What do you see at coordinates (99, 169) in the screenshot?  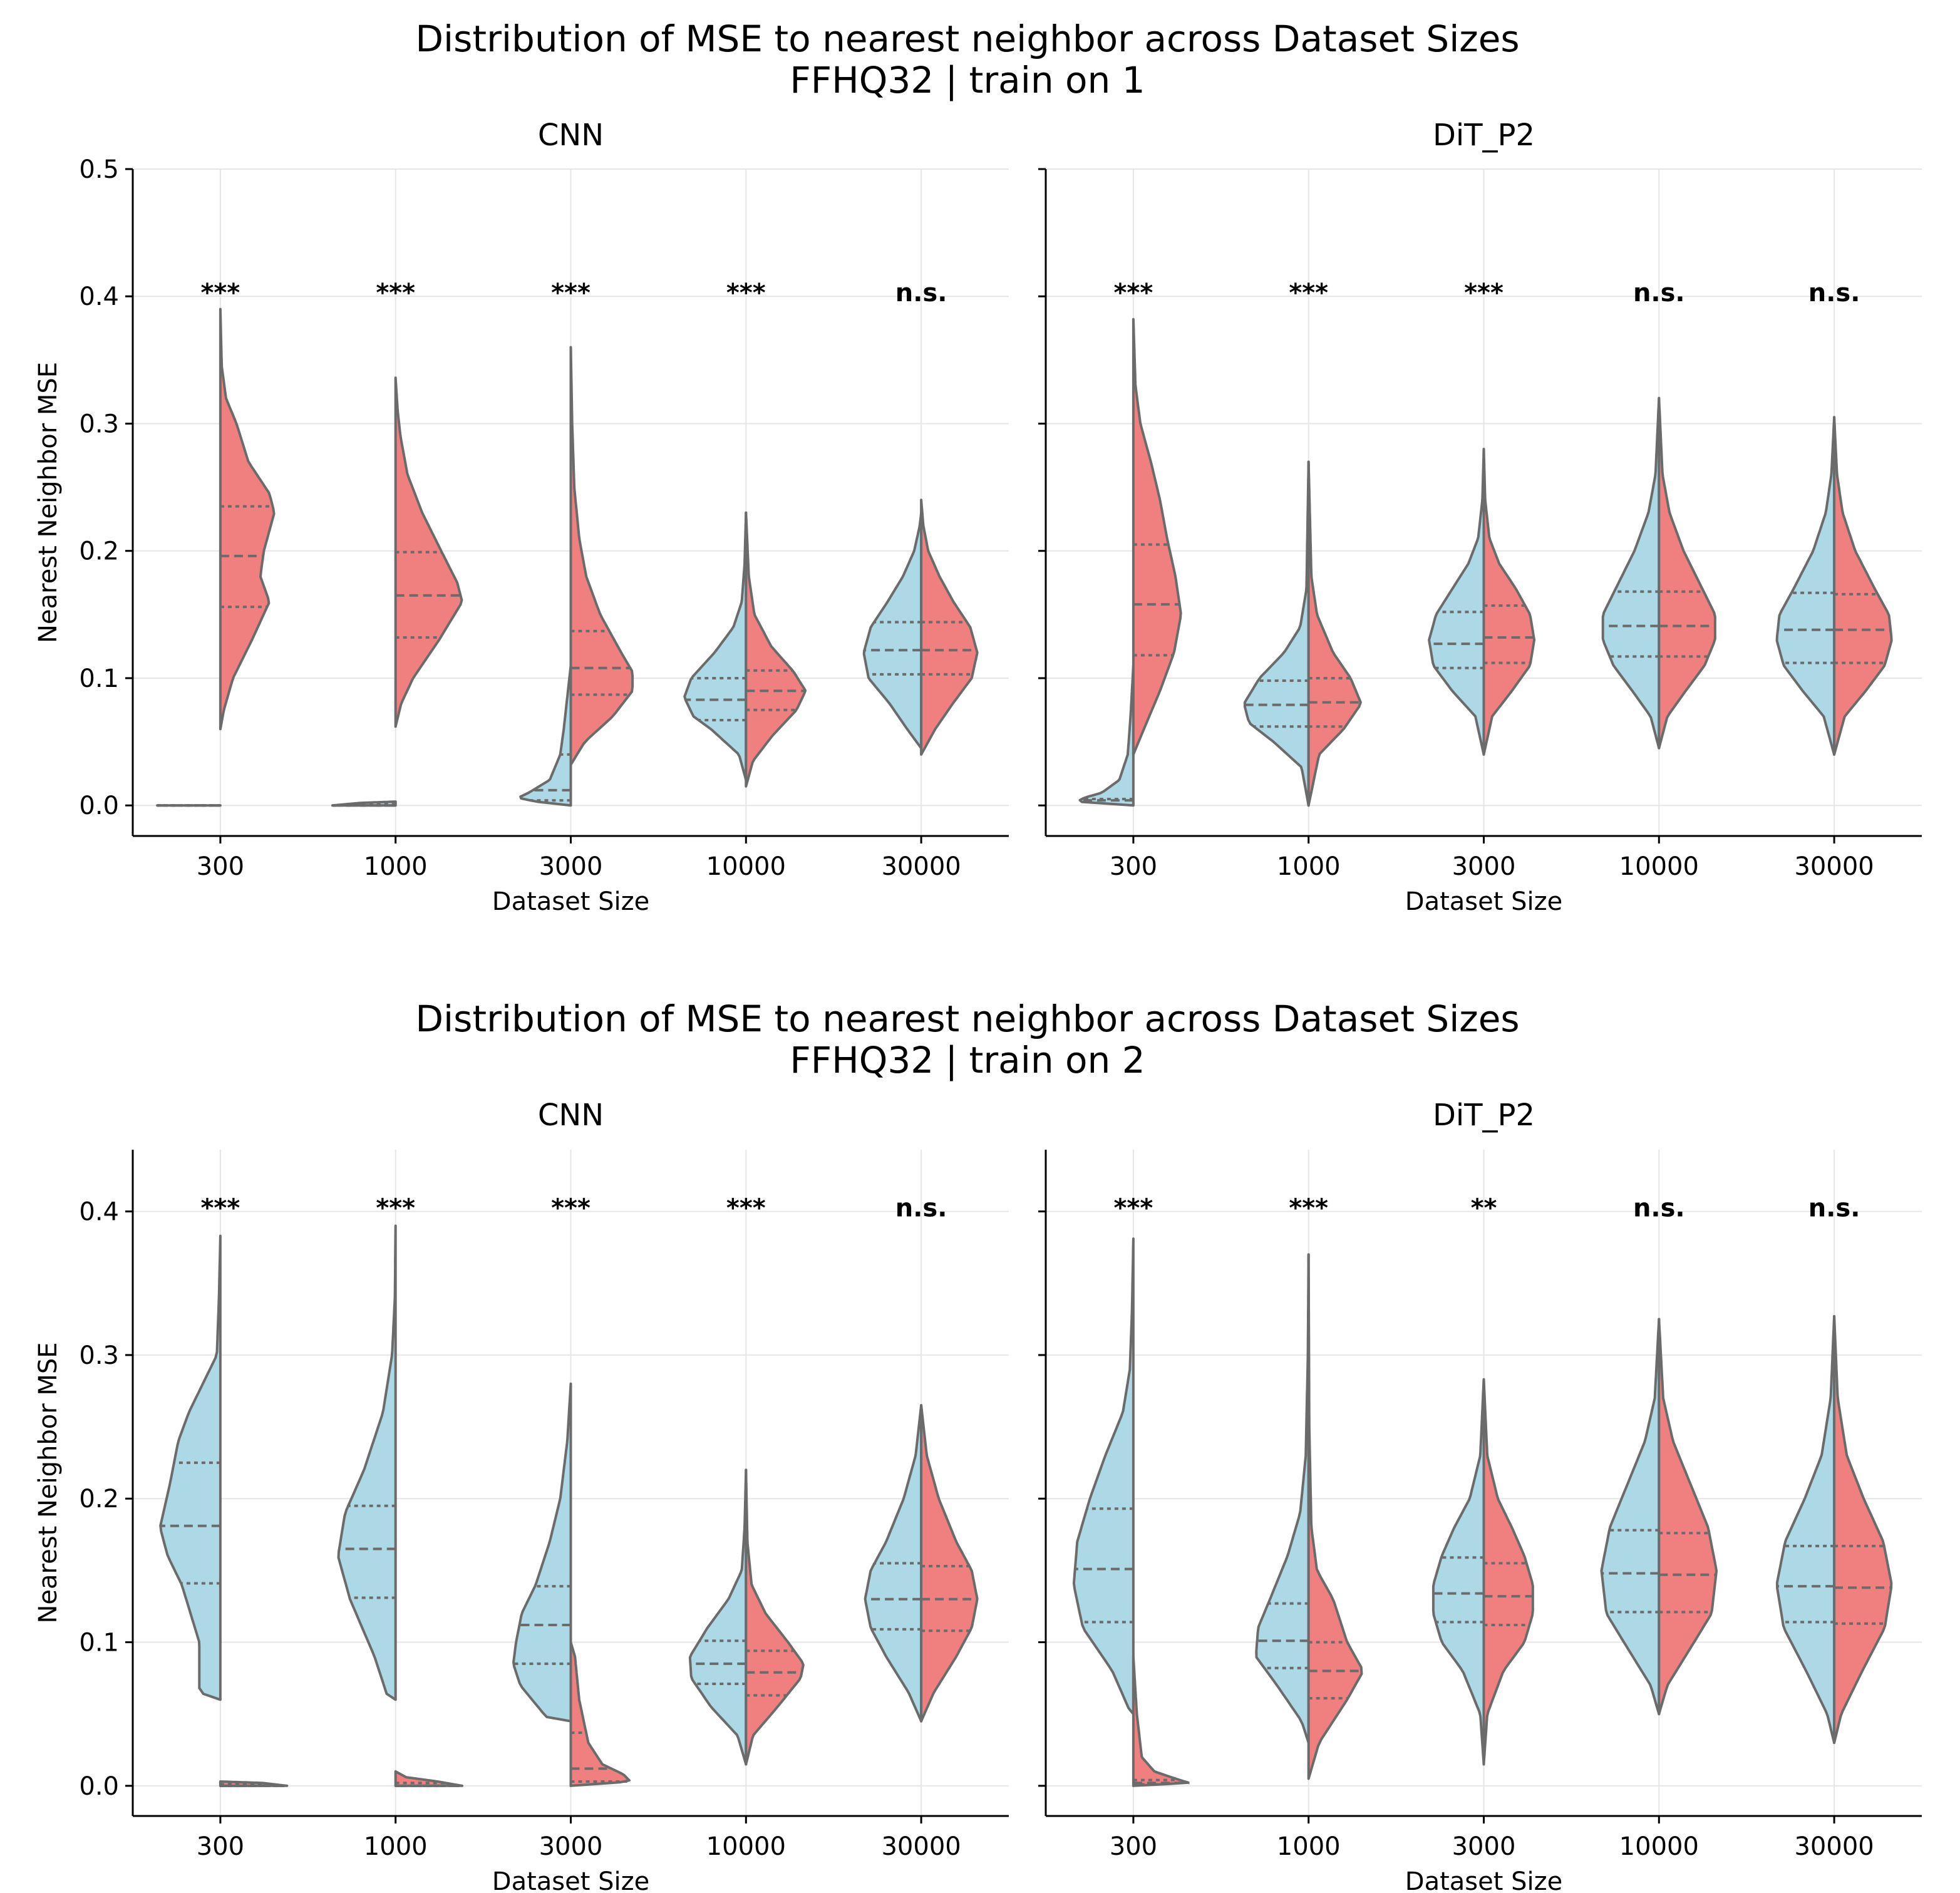 I see `y-tick-label: 0.5` at bounding box center [99, 169].